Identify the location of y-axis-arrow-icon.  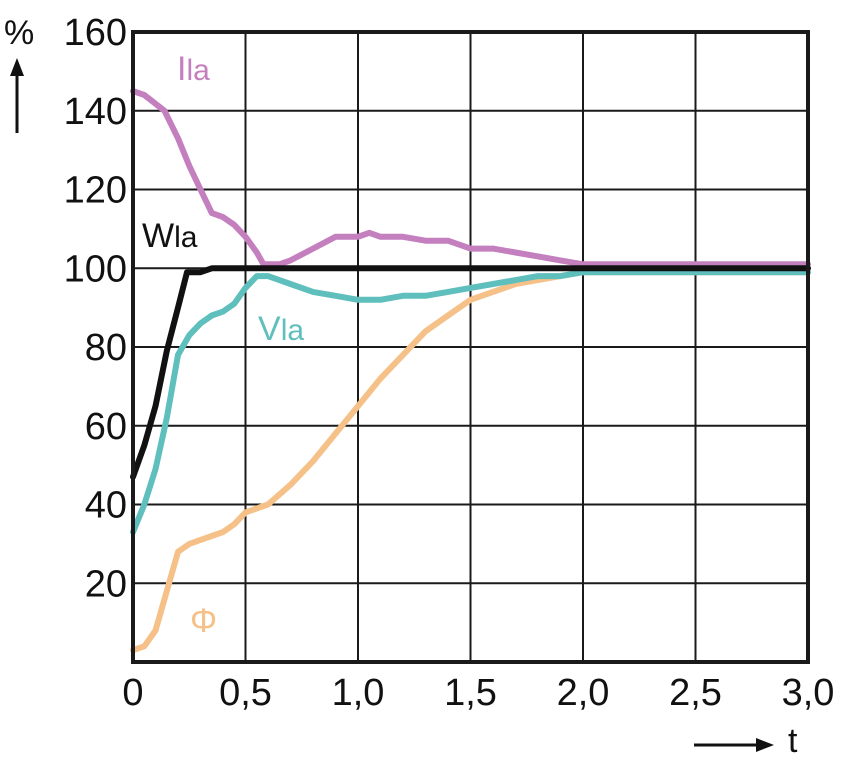
(17, 67).